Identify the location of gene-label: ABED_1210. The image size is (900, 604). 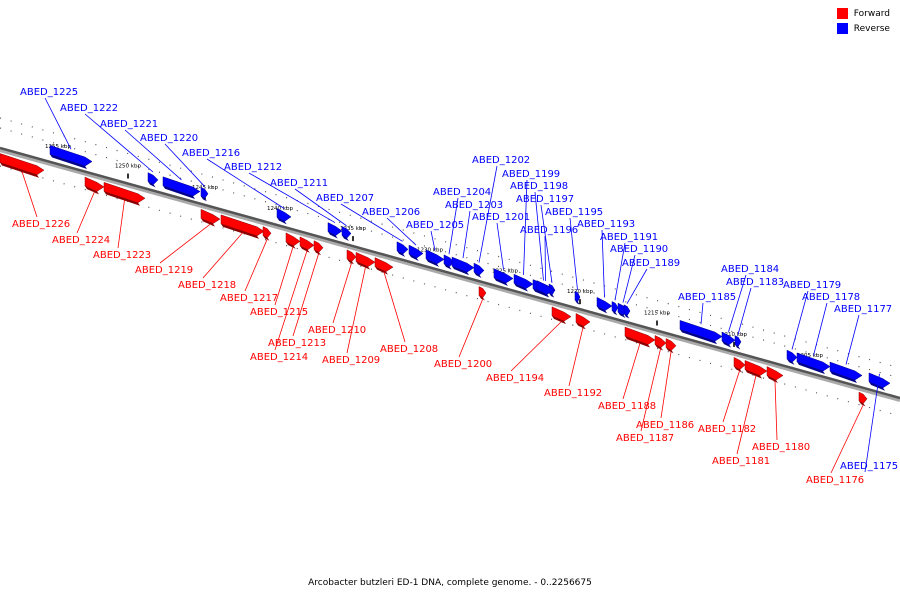
(337, 330).